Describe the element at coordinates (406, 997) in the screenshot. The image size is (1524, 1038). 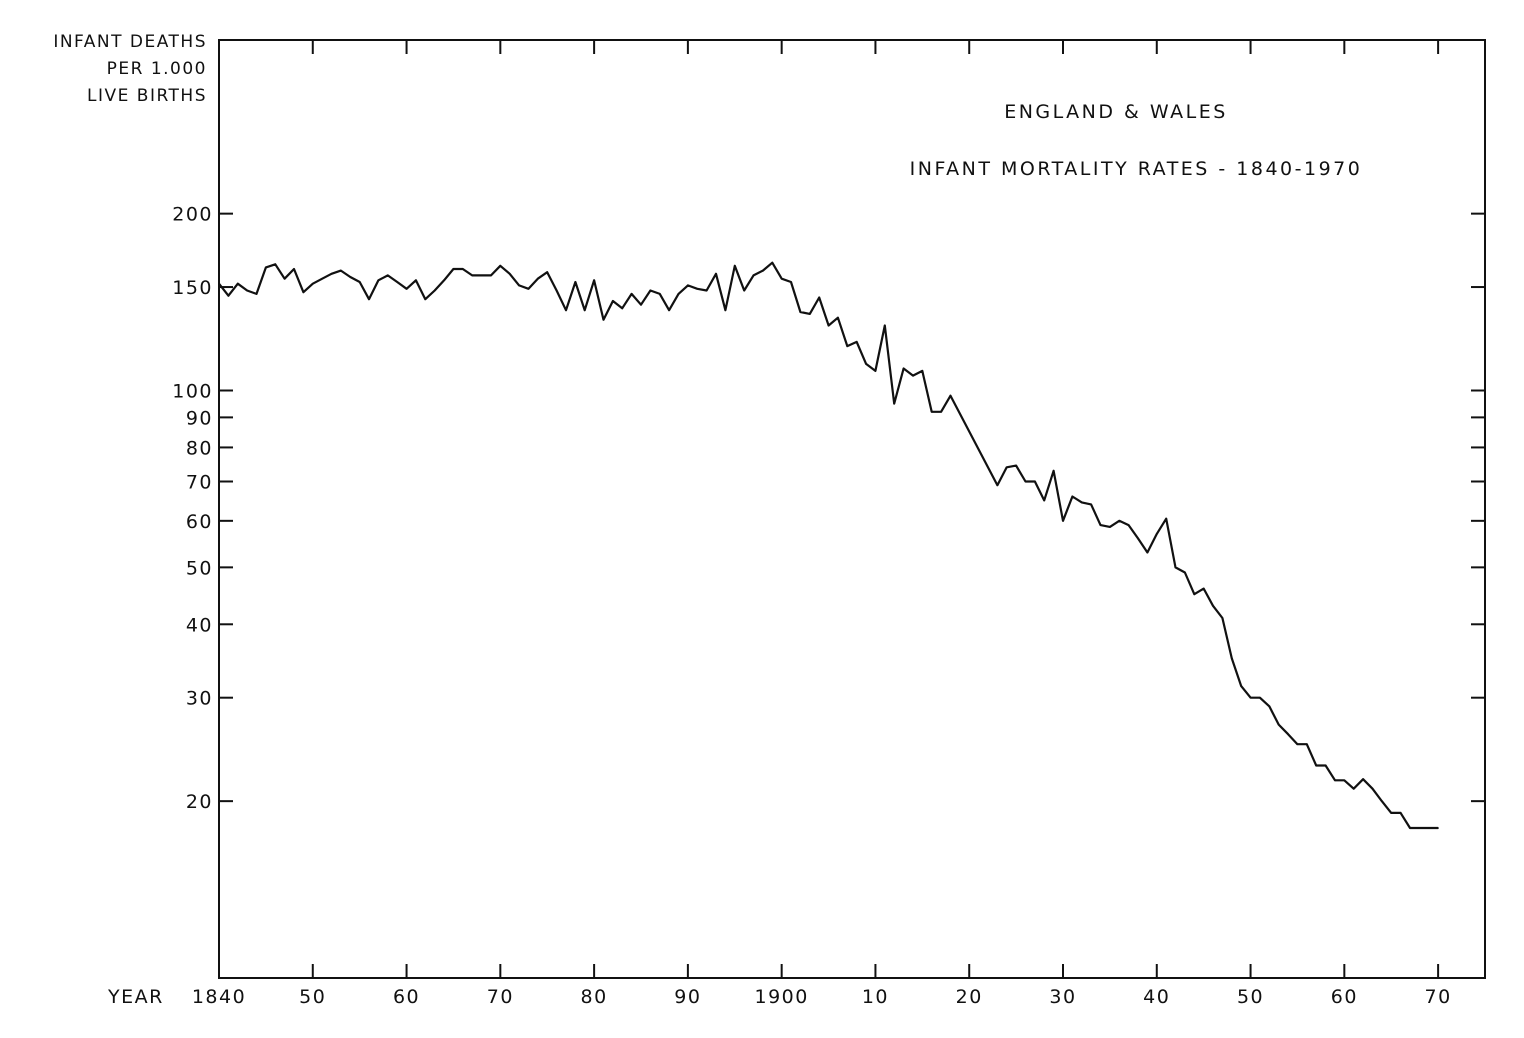
I see `x-tick-label: 60` at that location.